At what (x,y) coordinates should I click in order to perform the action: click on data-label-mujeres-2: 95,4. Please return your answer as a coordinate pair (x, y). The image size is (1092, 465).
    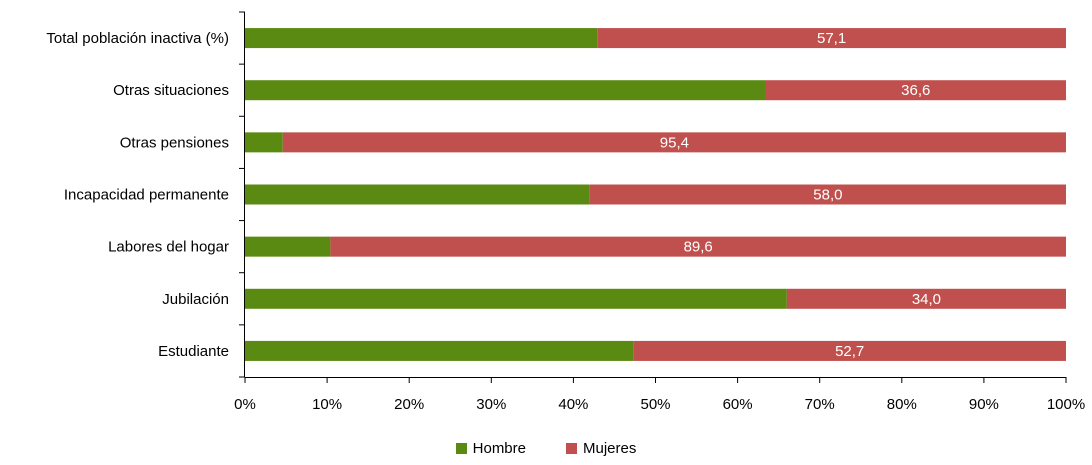
    Looking at the image, I should click on (674, 142).